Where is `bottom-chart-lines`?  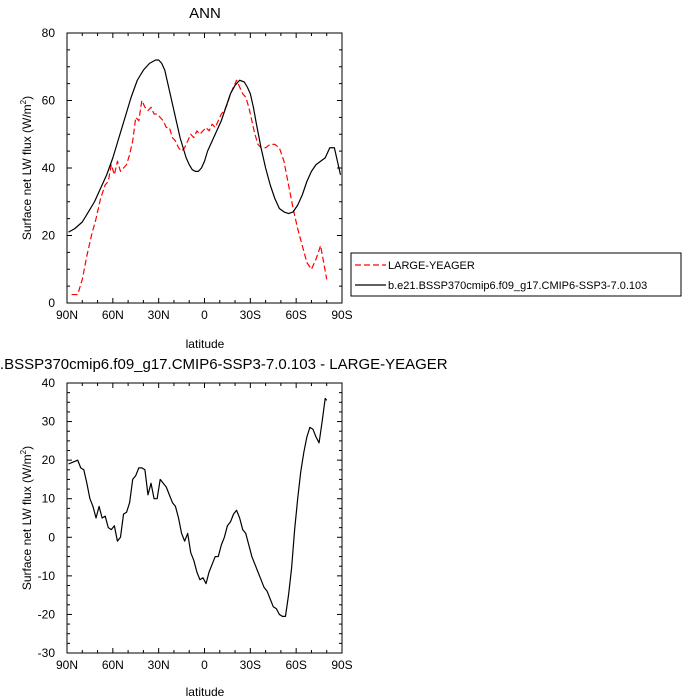 bottom-chart-lines is located at coordinates (198, 507).